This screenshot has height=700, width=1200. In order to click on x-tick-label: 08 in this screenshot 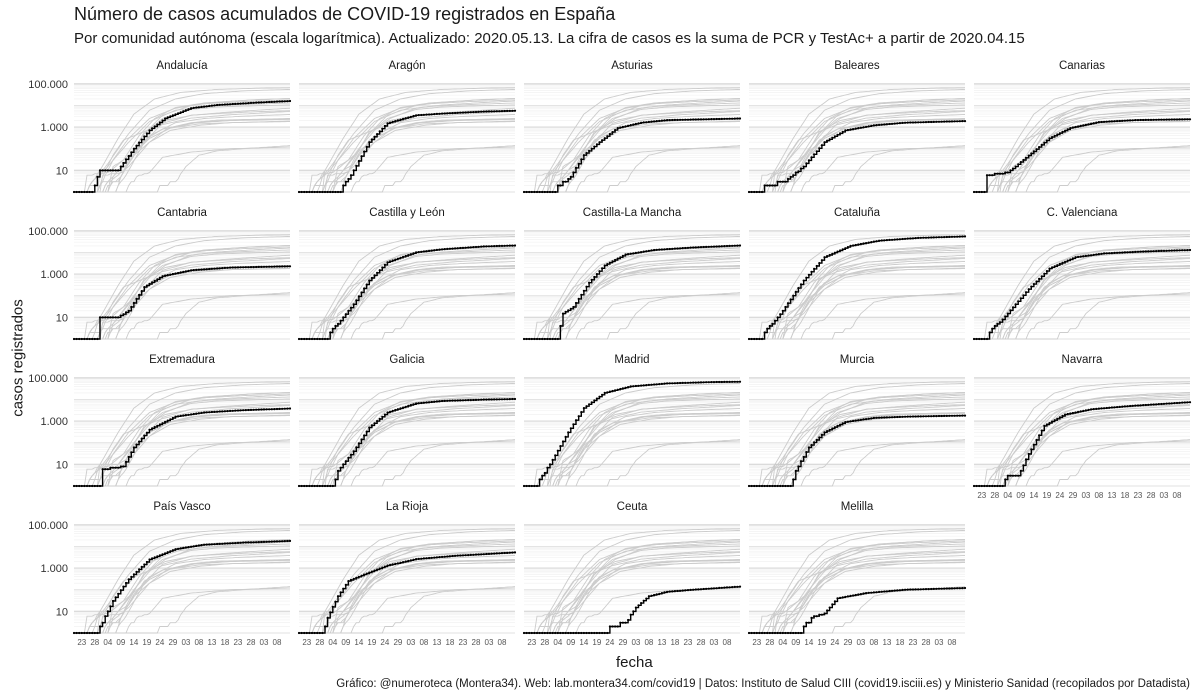, I will do `click(423, 642)`.